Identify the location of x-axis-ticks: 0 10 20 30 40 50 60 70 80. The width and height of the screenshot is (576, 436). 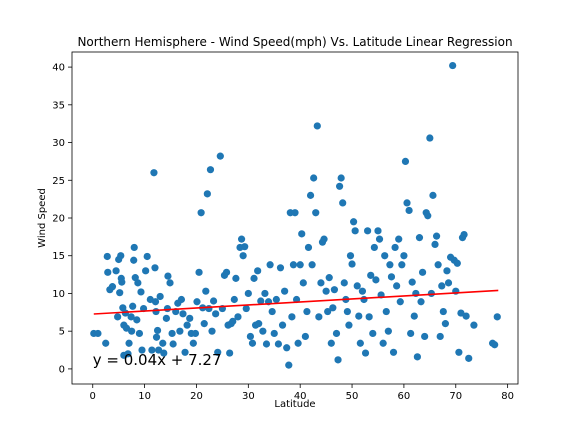
(302, 393).